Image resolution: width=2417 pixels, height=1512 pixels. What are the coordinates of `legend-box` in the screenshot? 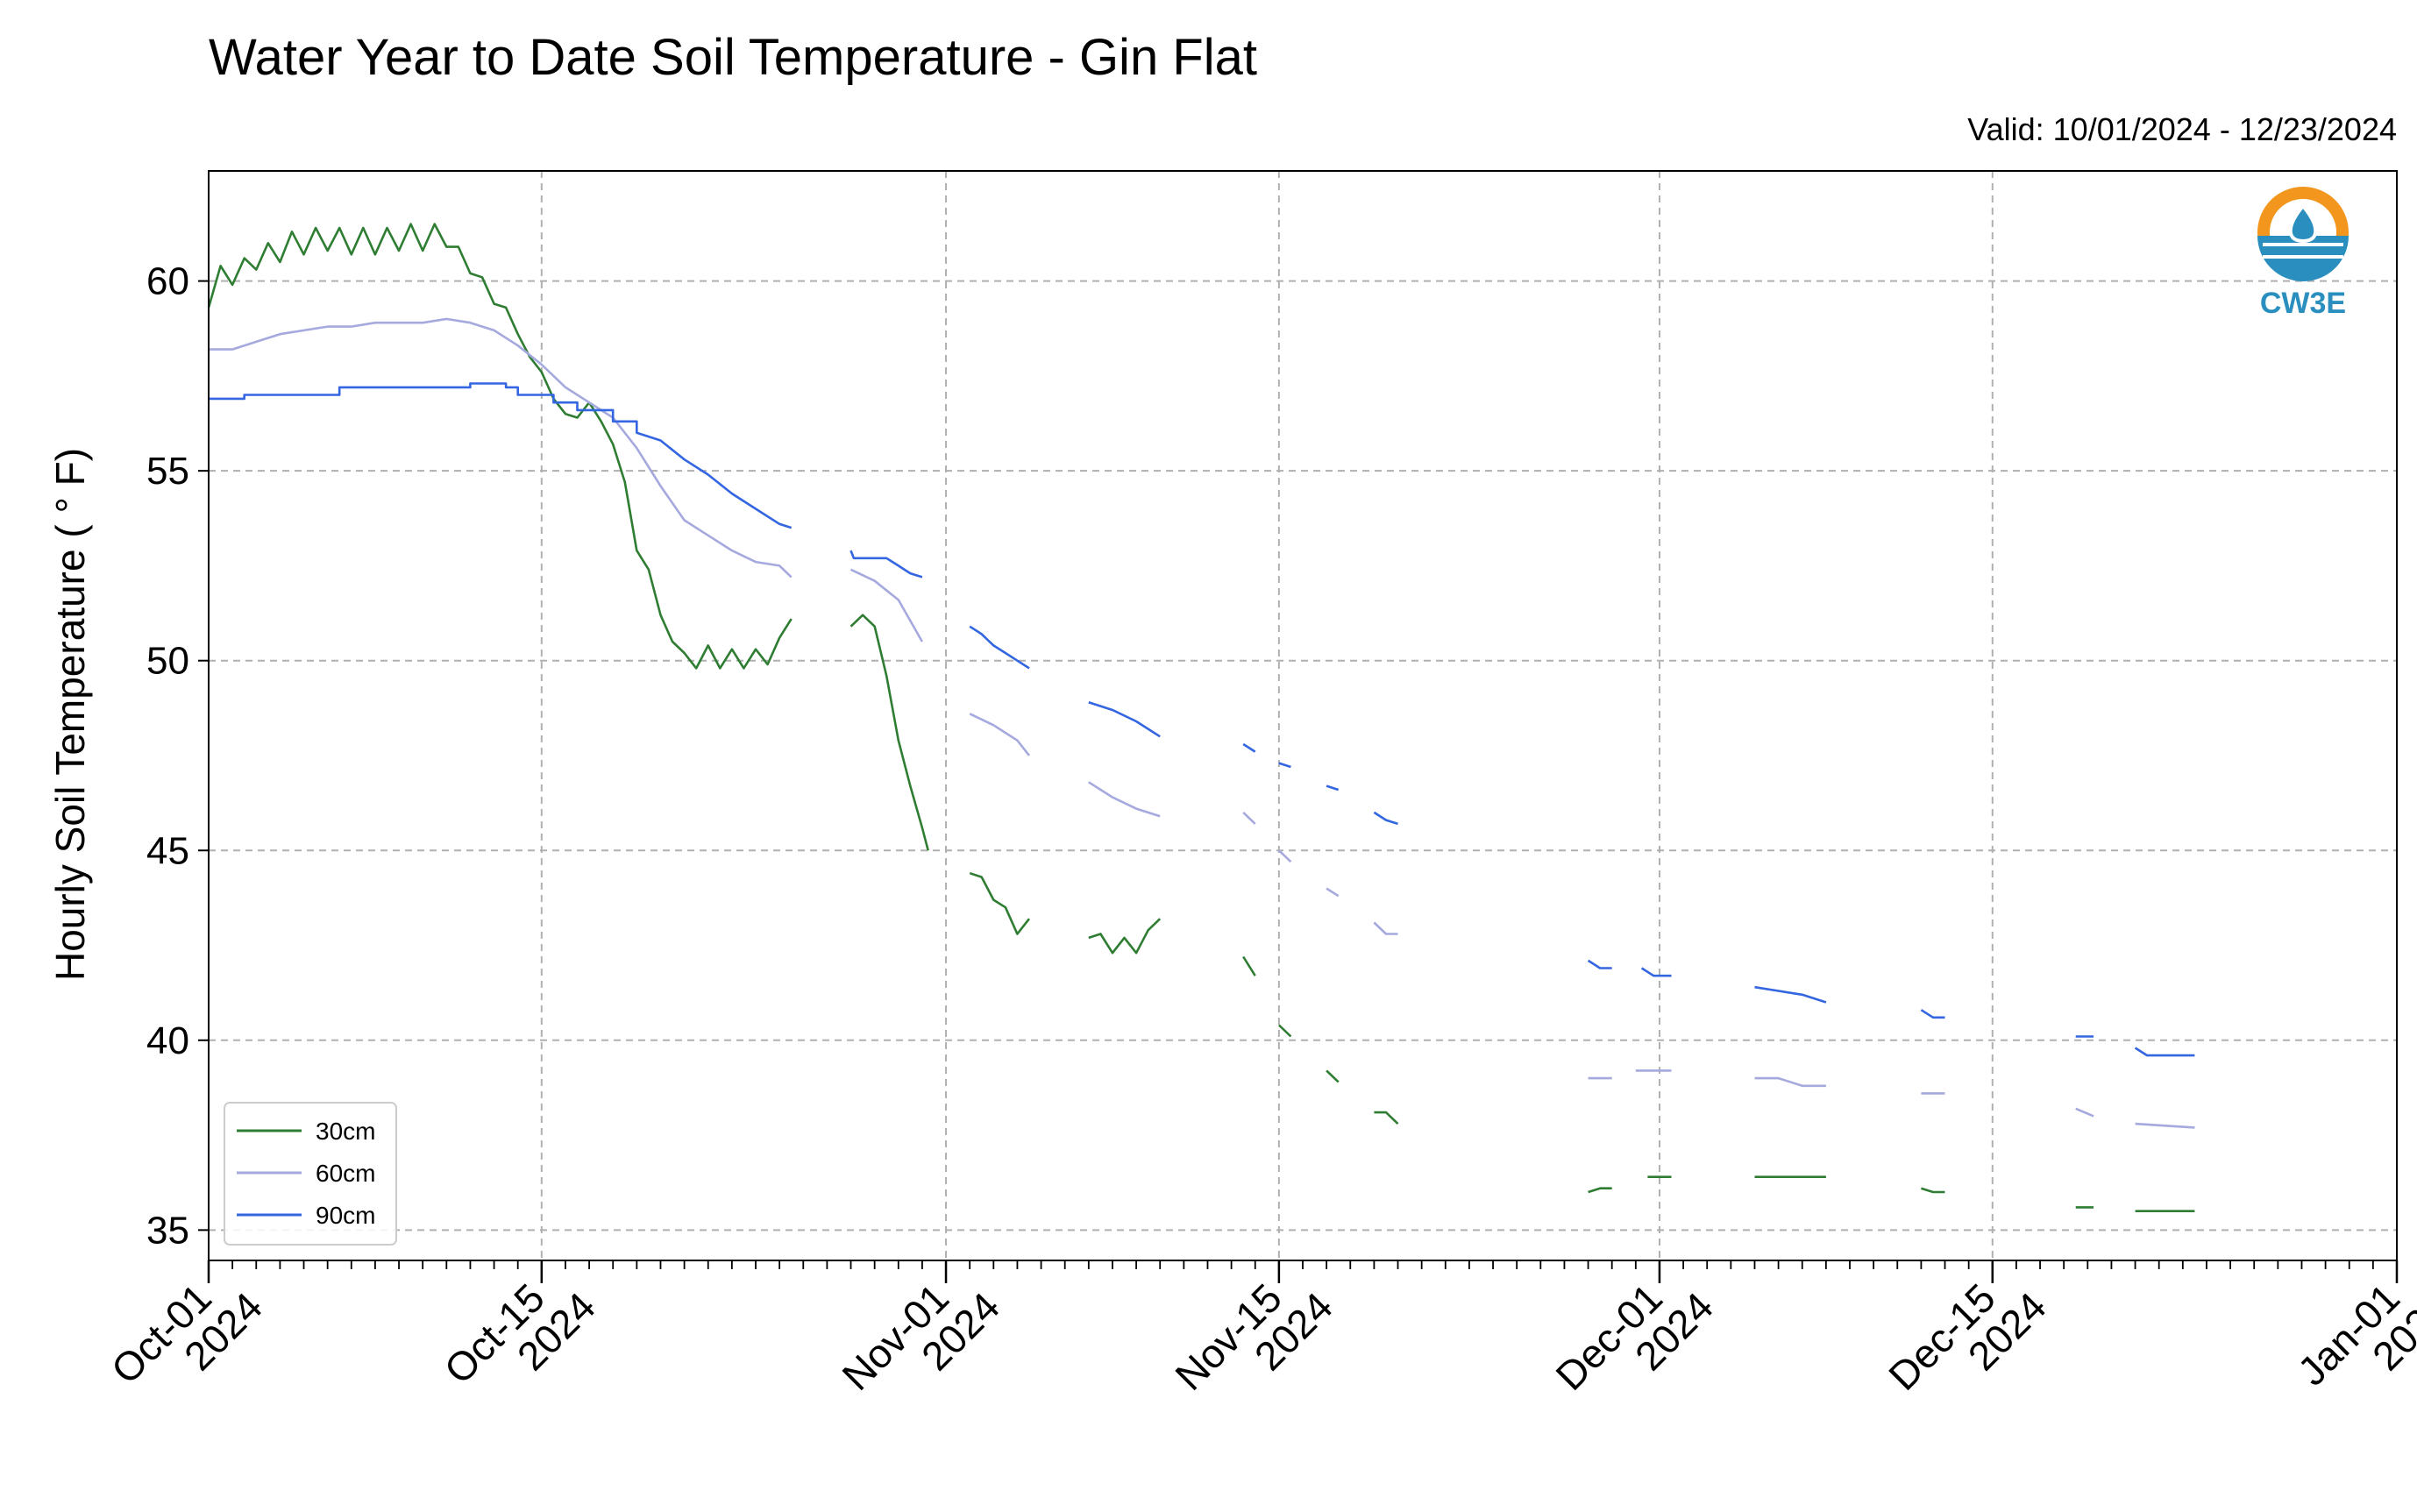 It's located at (310, 1174).